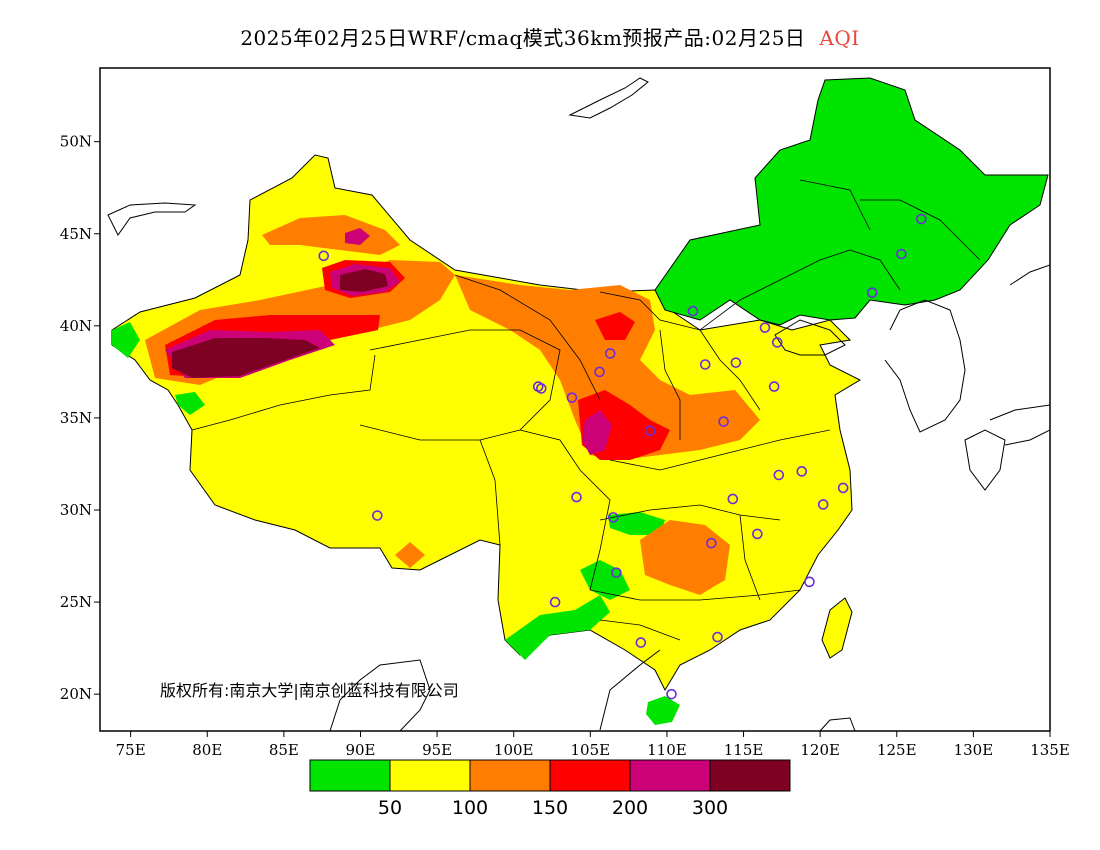 This screenshot has width=1100, height=850. What do you see at coordinates (605, 580) in the screenshot?
I see `guizhou-green-patch` at bounding box center [605, 580].